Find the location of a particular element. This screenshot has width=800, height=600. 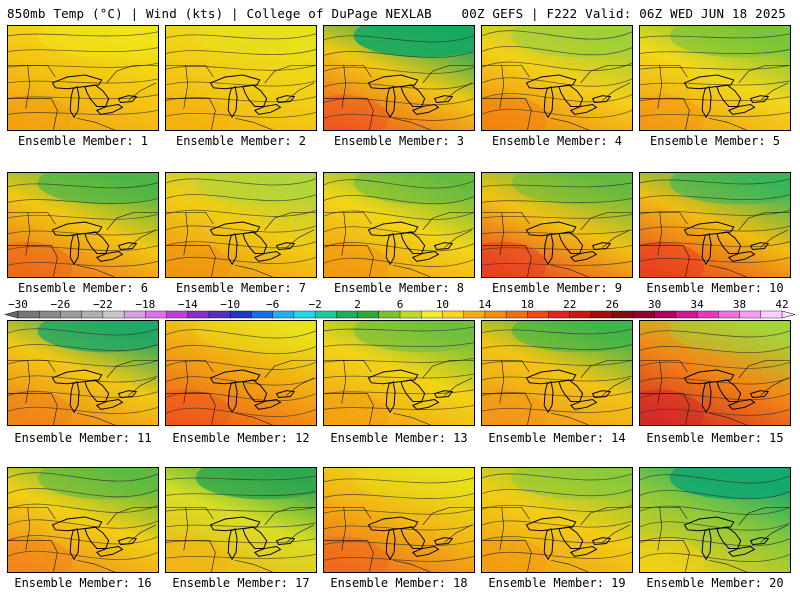

colorbar-tick-label: 6 is located at coordinates (400, 304).